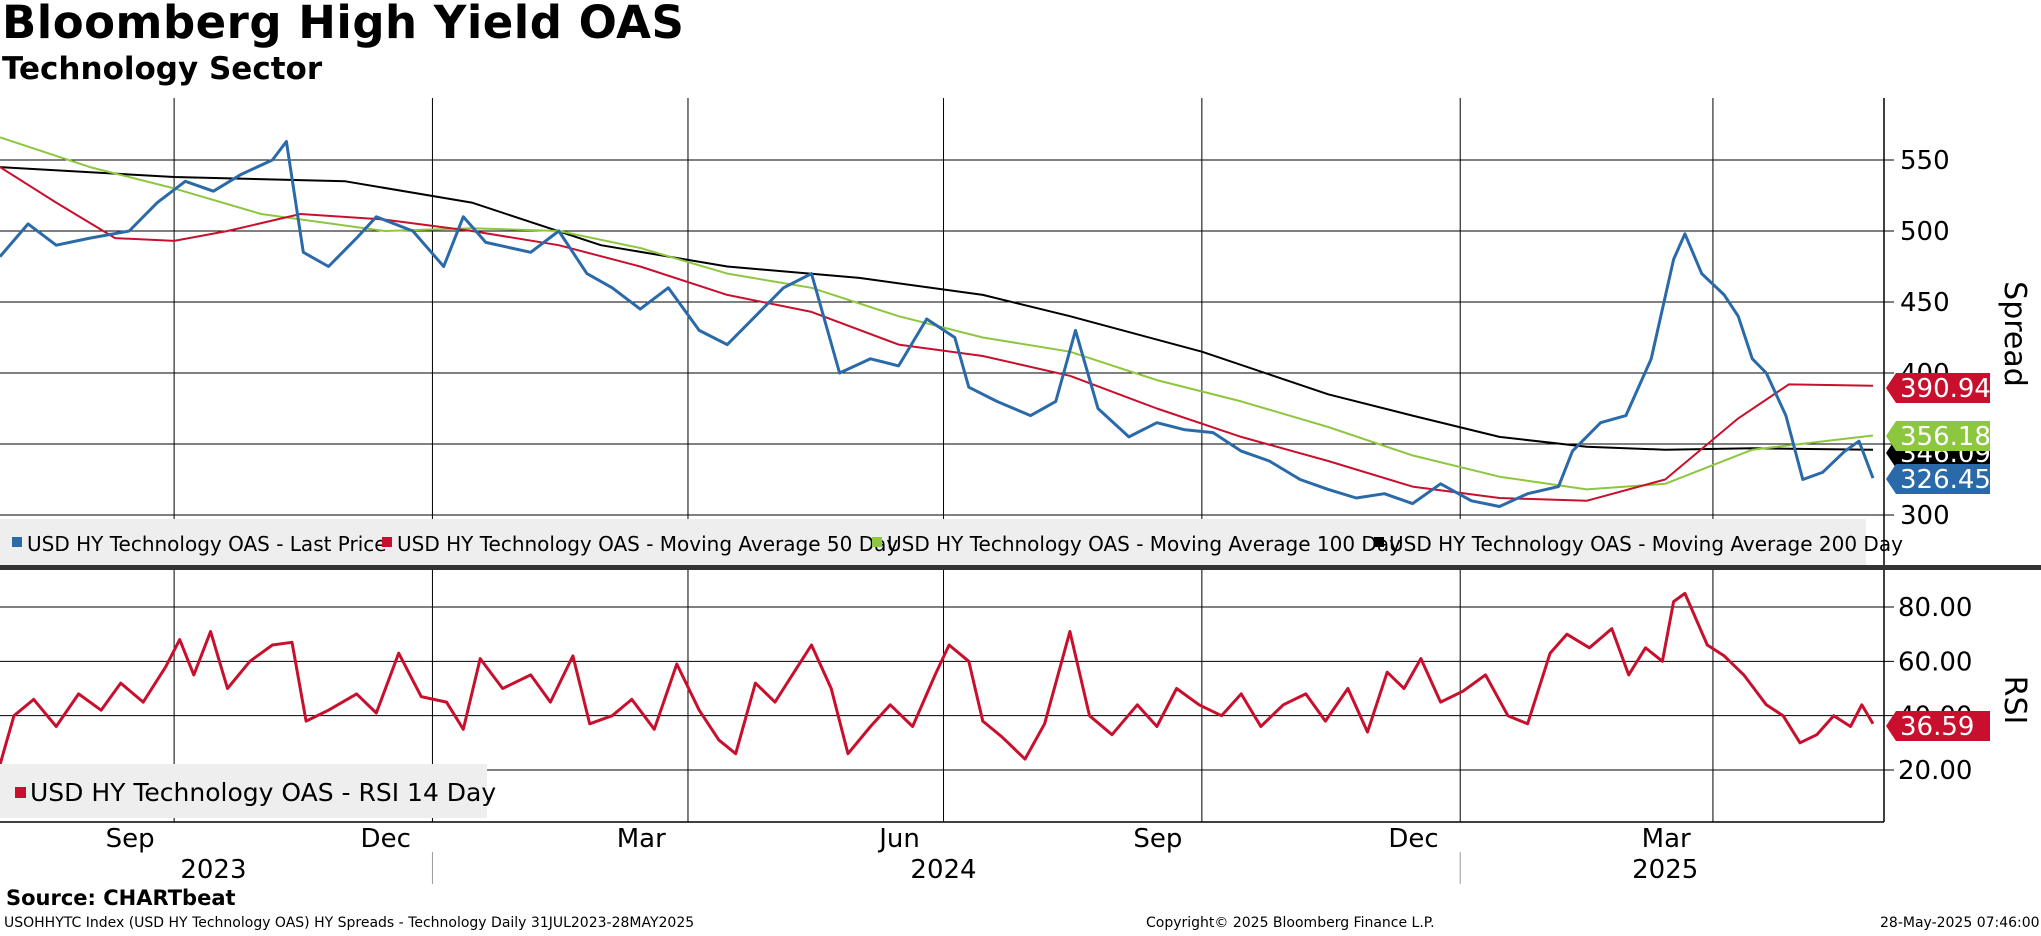 This screenshot has width=2041, height=936. I want to click on x-tick-year: 2024, so click(943, 870).